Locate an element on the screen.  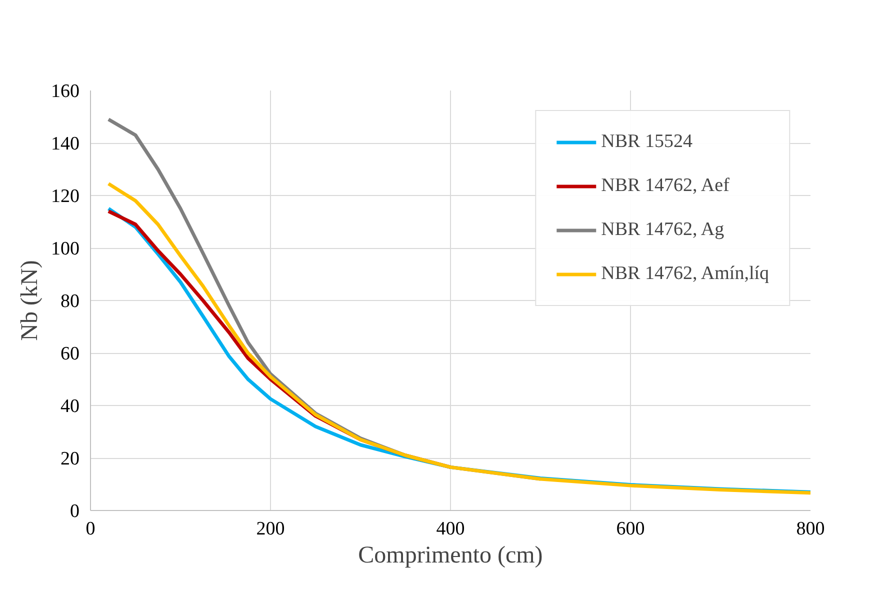
x-tick-label: 800 is located at coordinates (810, 529).